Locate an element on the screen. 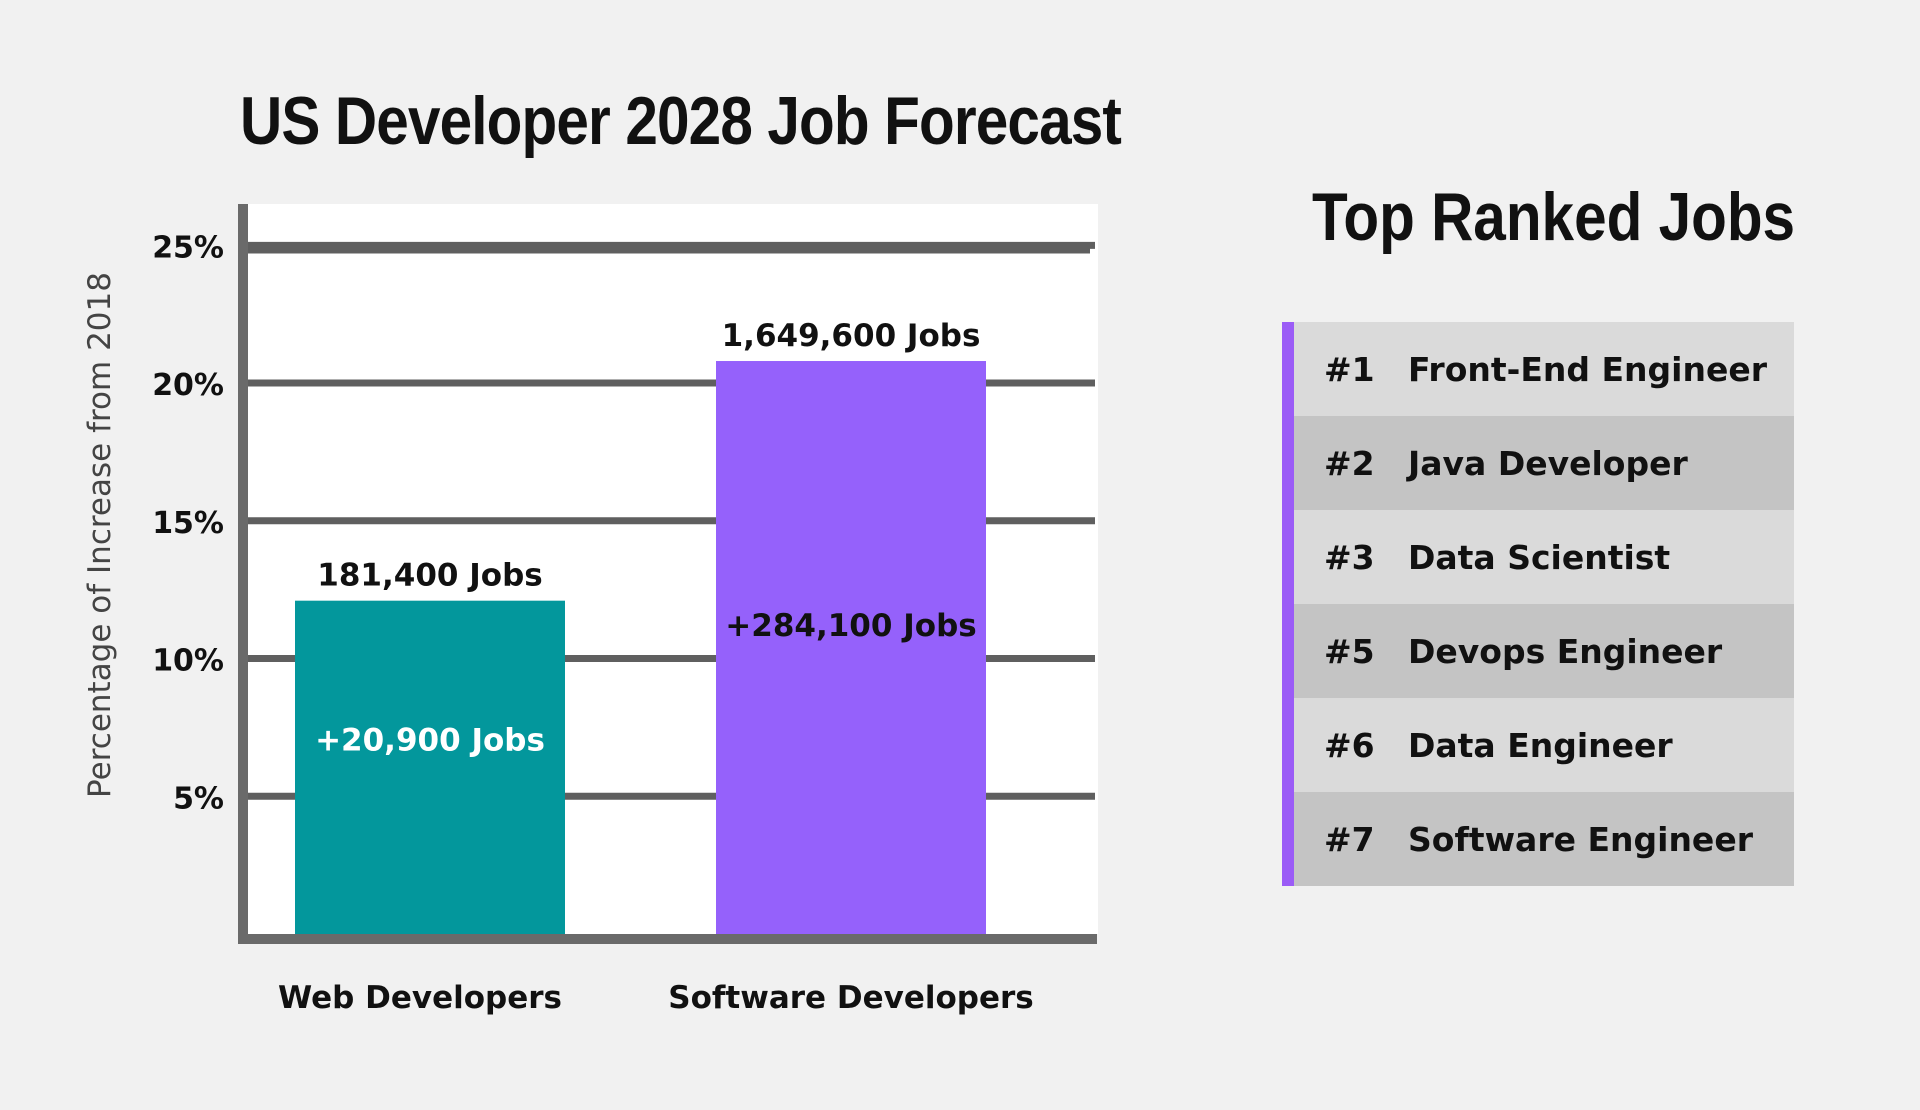  top-ranked-title: Top Ranked Jobs is located at coordinates (1554, 217).